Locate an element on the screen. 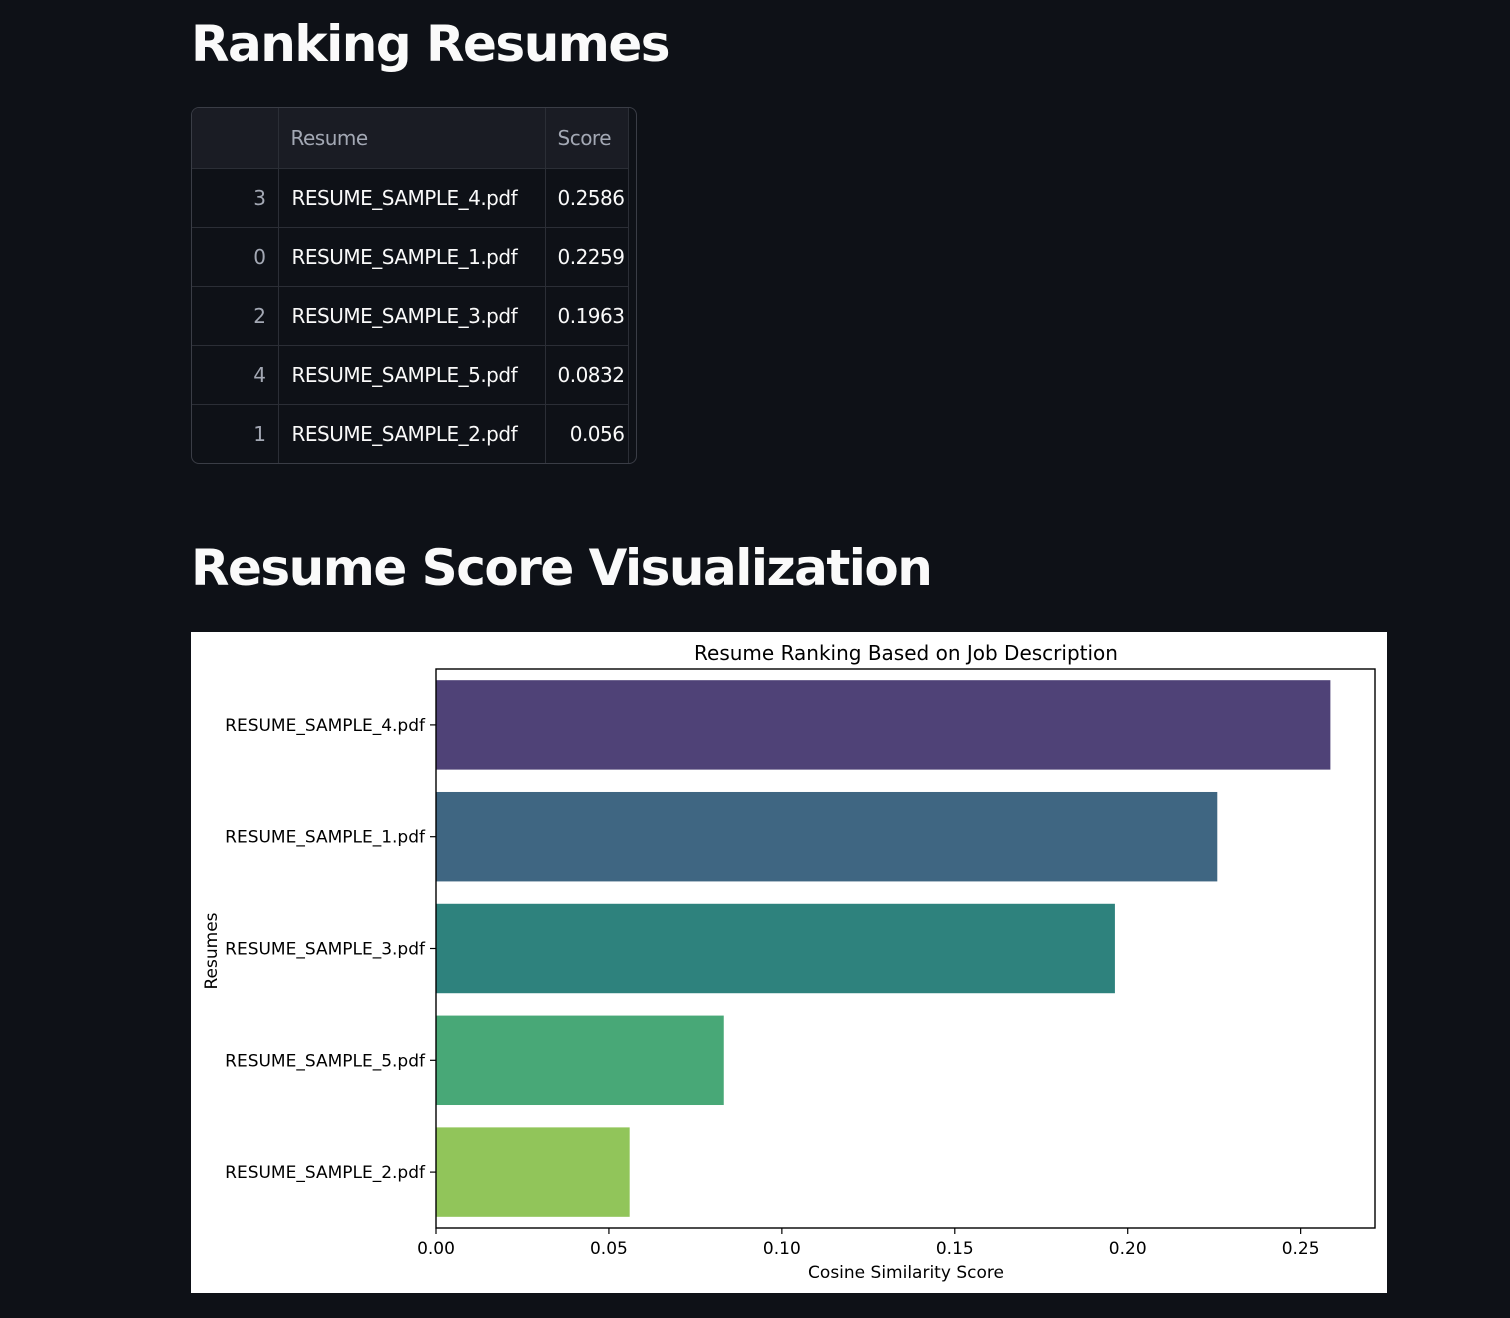 The width and height of the screenshot is (1510, 1318). score-cell: 0.0832 is located at coordinates (587, 375).